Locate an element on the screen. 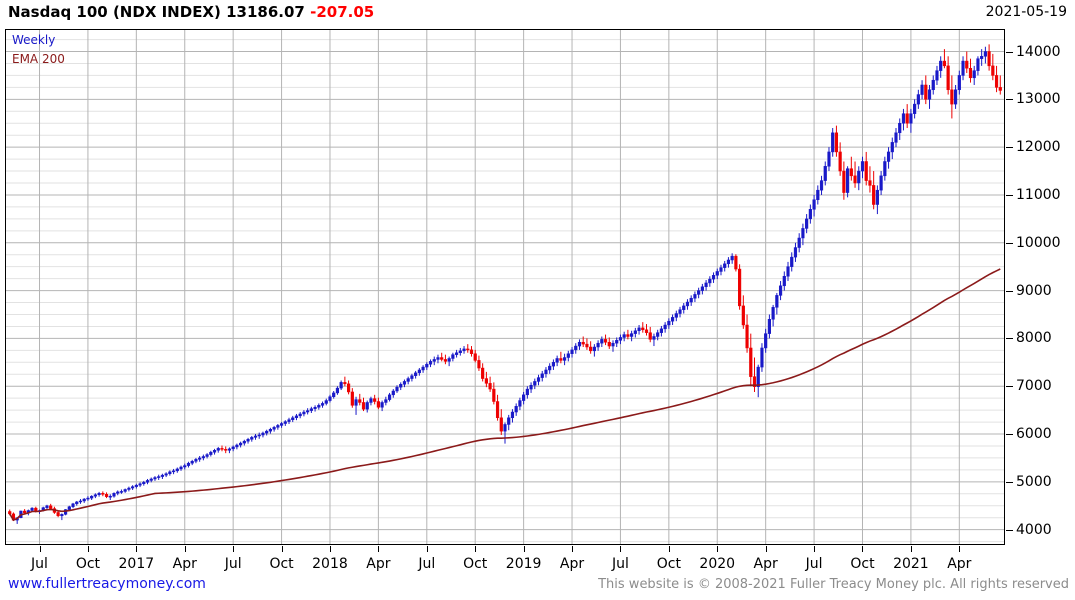 This screenshot has height=600, width=1075. y-tick-label: 5000 is located at coordinates (1034, 481).